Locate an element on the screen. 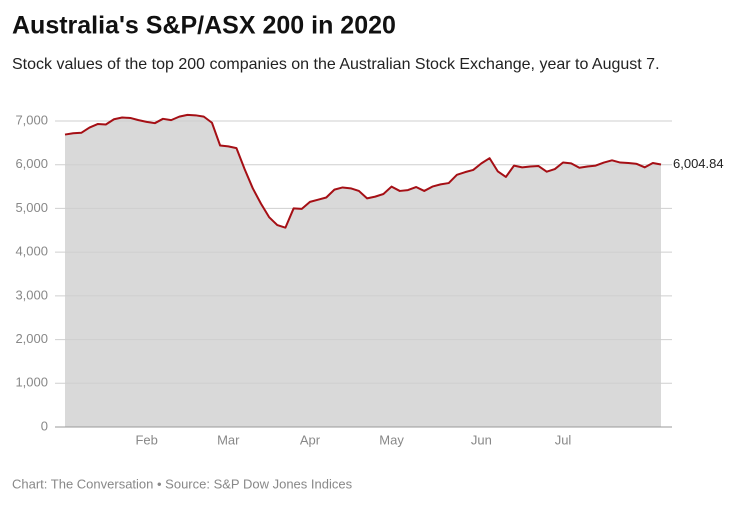  x-tick-label: May is located at coordinates (391, 439).